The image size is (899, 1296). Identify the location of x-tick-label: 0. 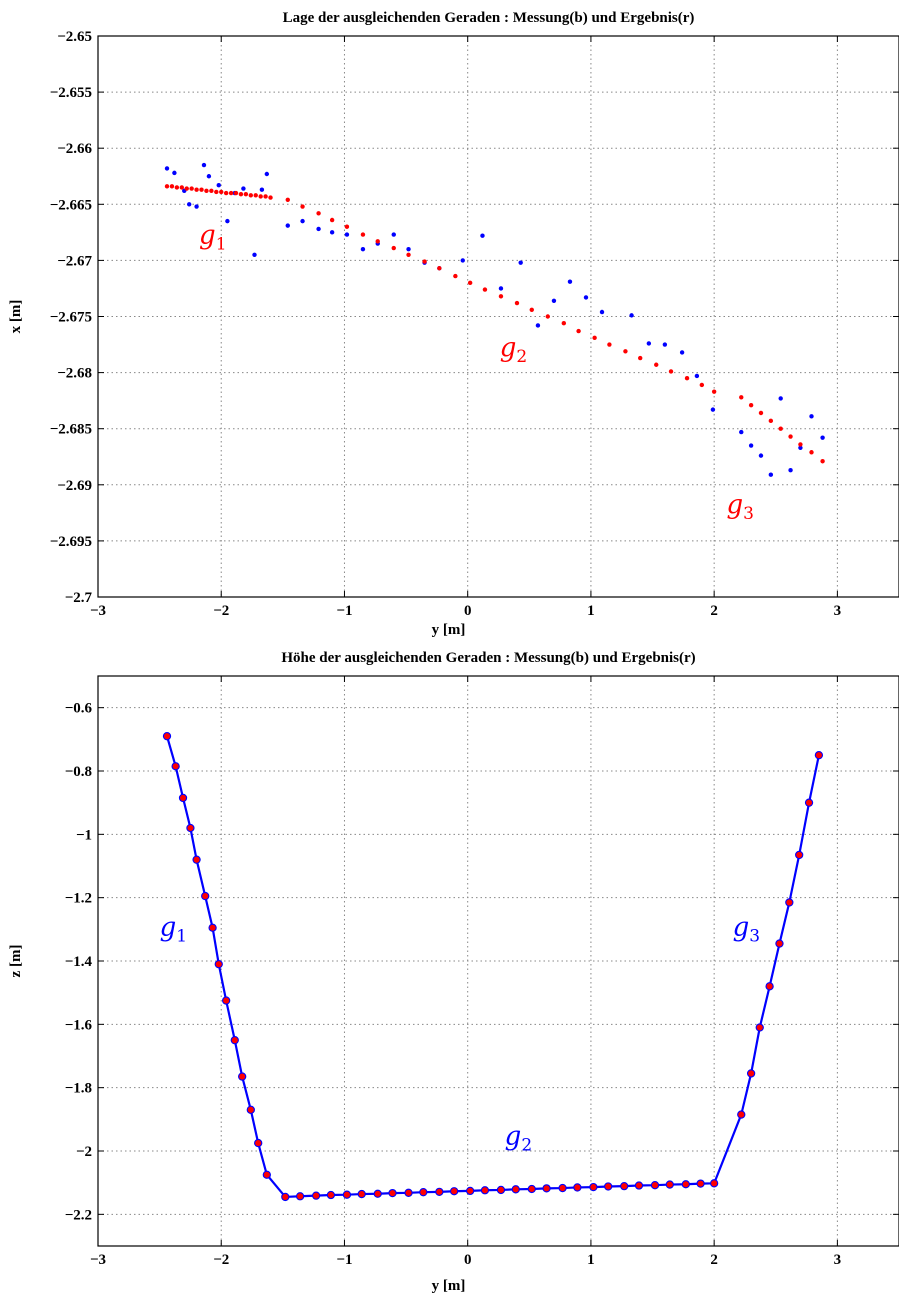
(468, 1260).